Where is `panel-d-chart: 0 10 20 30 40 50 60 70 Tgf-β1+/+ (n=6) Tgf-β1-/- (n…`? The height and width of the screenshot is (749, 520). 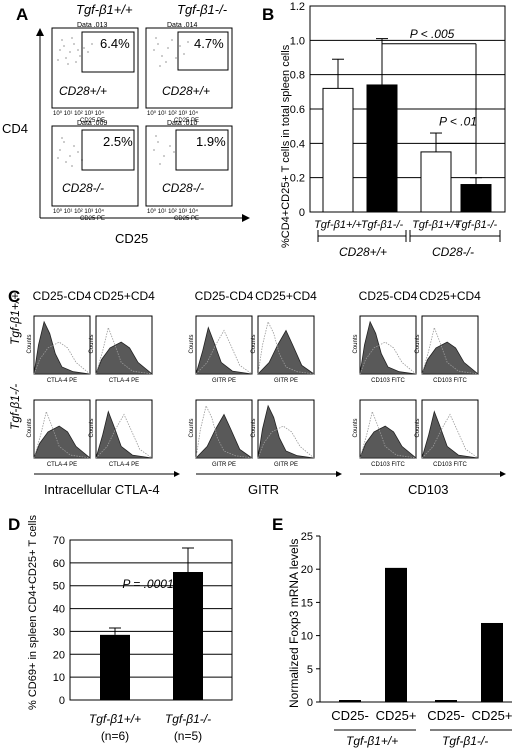
panel-d-chart: 0 10 20 30 40 50 60 70 Tgf-β1+/+ (n=6) Tgf-β1-/- (n… is located at coordinates (143, 639).